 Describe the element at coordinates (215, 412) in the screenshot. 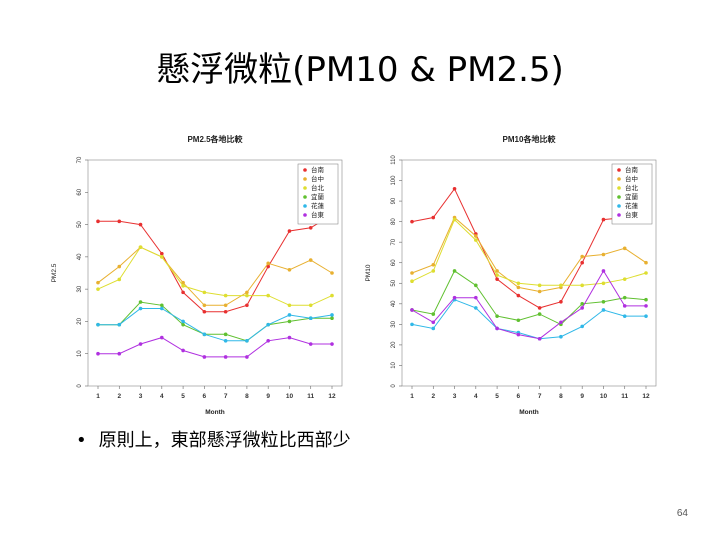

I see `x-axis-label: Month` at that location.